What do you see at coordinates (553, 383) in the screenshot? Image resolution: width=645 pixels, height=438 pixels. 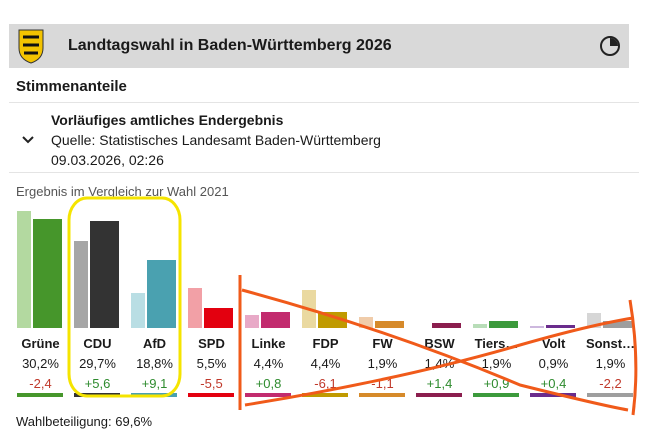 I see `vote-change-label: +0,4` at bounding box center [553, 383].